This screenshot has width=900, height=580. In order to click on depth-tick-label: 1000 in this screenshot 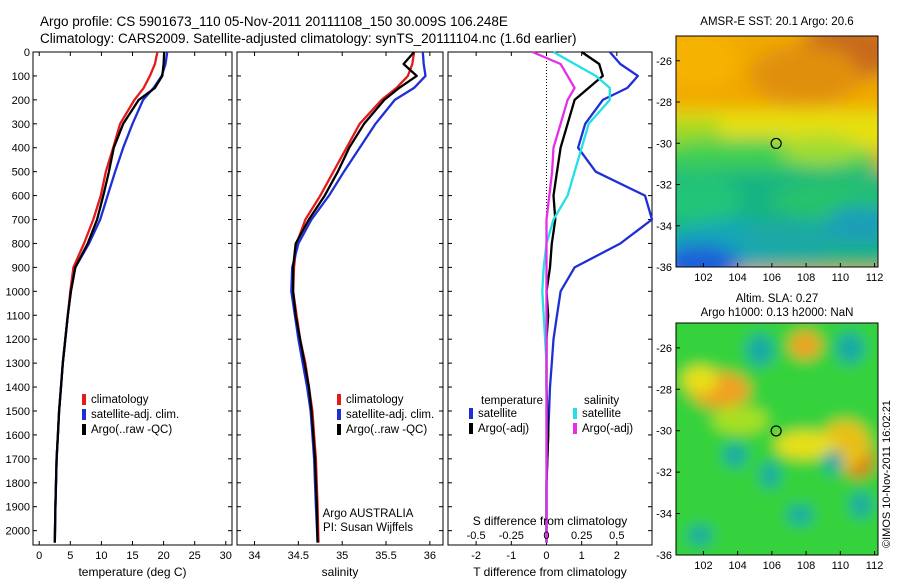, I will do `click(18, 292)`.